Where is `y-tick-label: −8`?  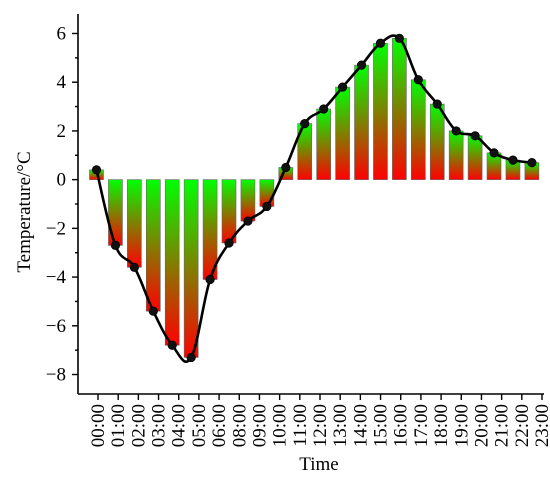 y-tick-label: −8 is located at coordinates (56, 375).